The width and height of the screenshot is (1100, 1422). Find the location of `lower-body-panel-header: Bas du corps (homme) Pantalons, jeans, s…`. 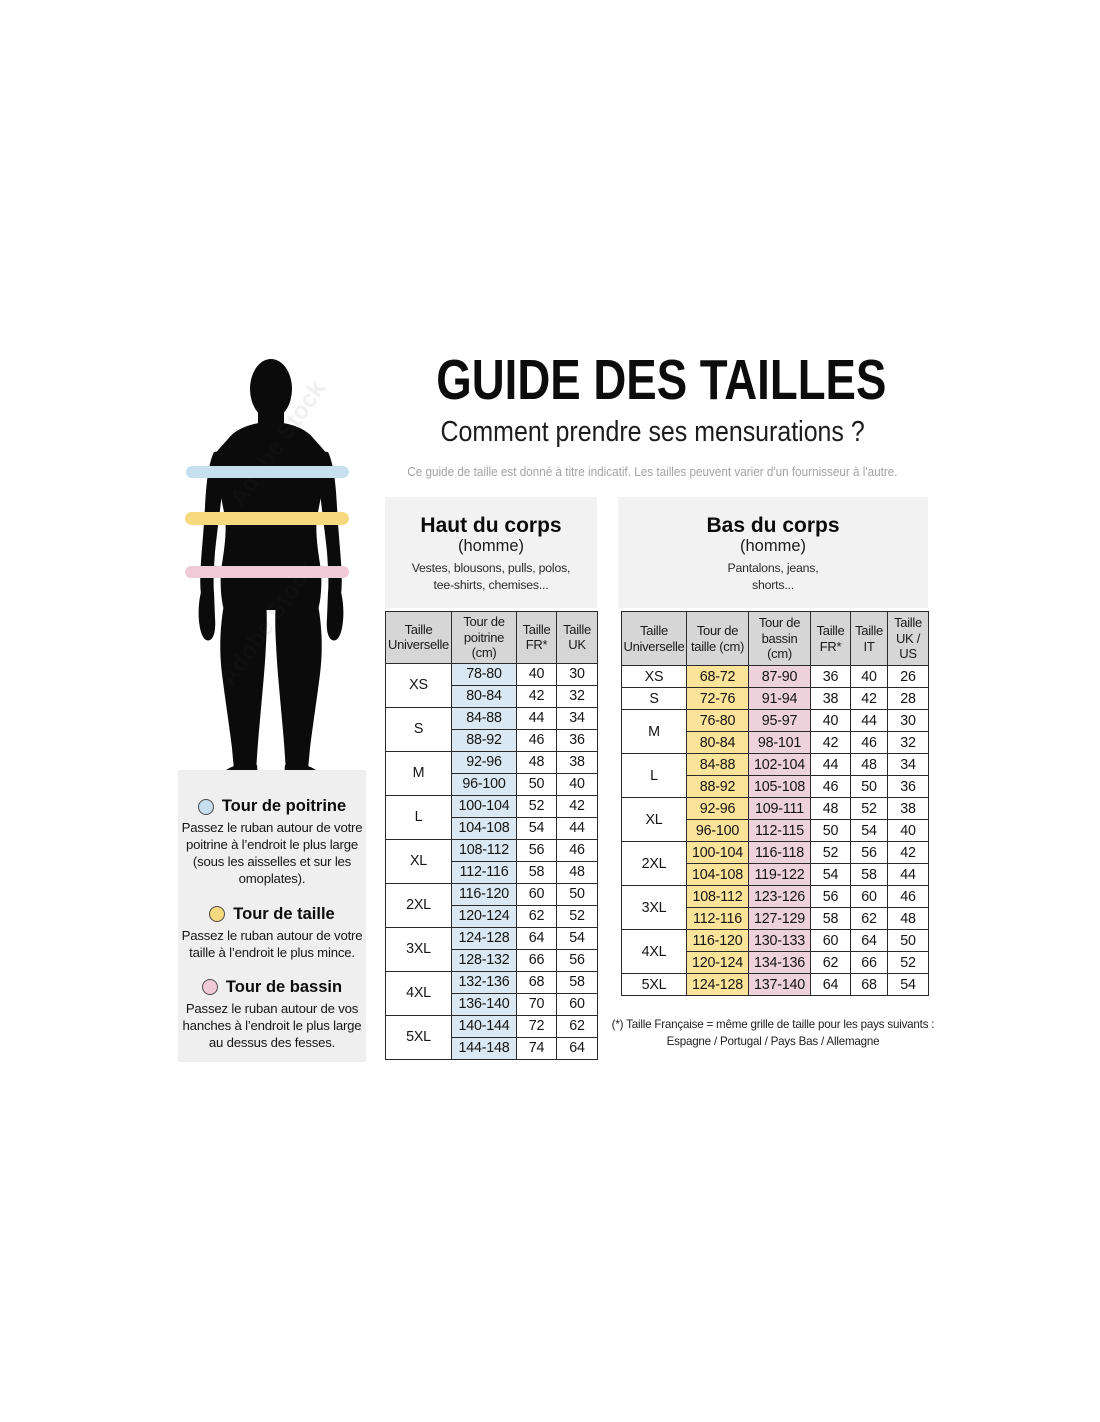

lower-body-panel-header: Bas du corps (homme) Pantalons, jeans, s… is located at coordinates (773, 552).